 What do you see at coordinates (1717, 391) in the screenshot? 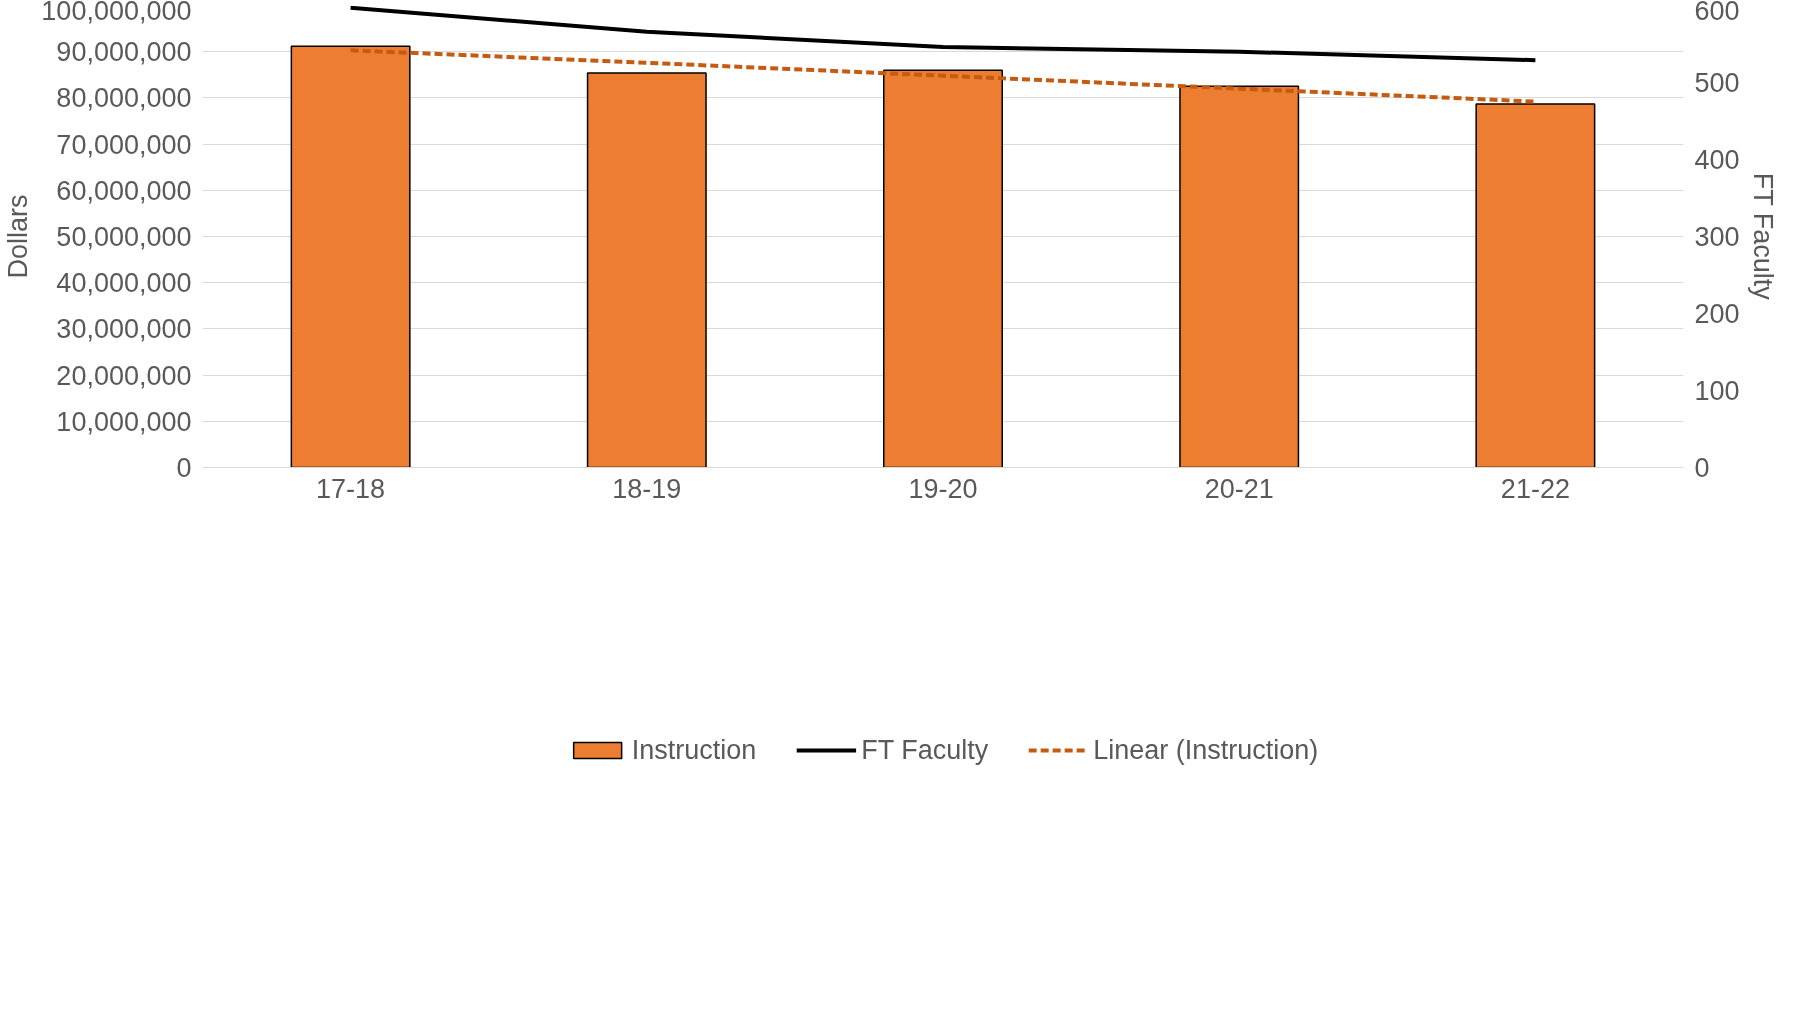
I see `y2-tick-label: 100` at bounding box center [1717, 391].